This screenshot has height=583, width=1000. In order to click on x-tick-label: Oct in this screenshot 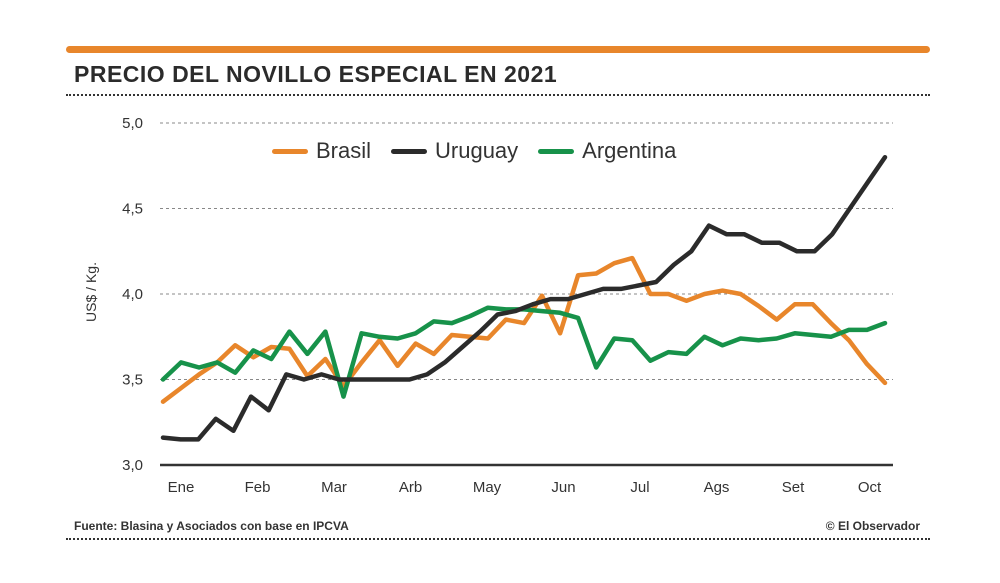, I will do `click(870, 487)`.